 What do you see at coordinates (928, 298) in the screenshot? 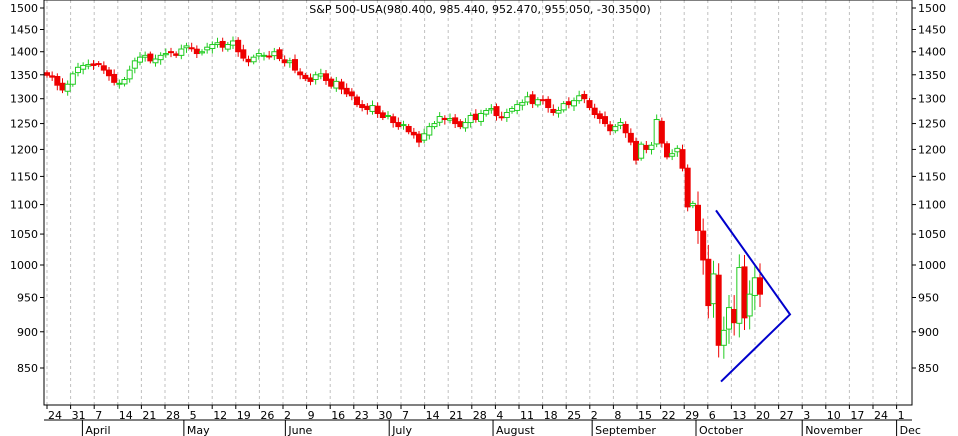
I see `y-tick-label-right: 950` at bounding box center [928, 298].